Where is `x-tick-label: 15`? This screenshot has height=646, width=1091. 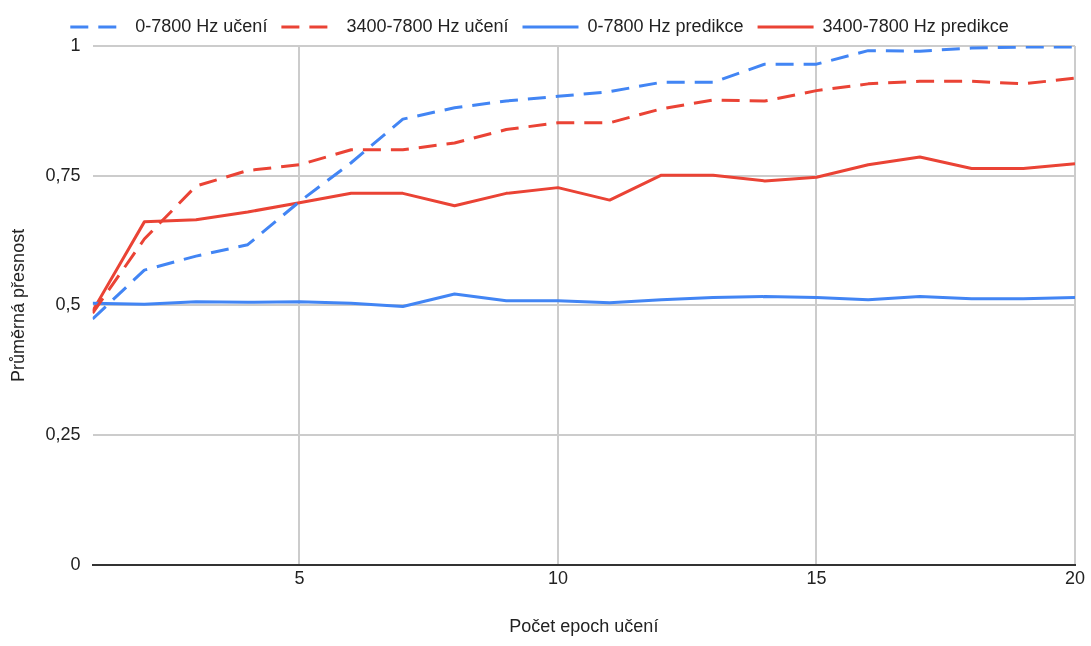 x-tick-label: 15 is located at coordinates (816, 577).